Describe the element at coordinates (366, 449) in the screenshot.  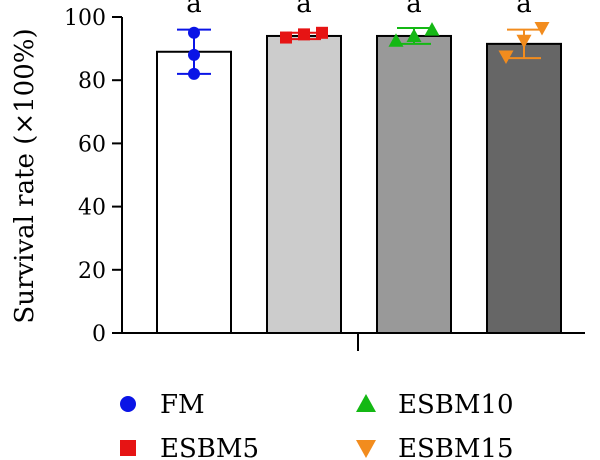
I see `legend-marker-esbm15` at that location.